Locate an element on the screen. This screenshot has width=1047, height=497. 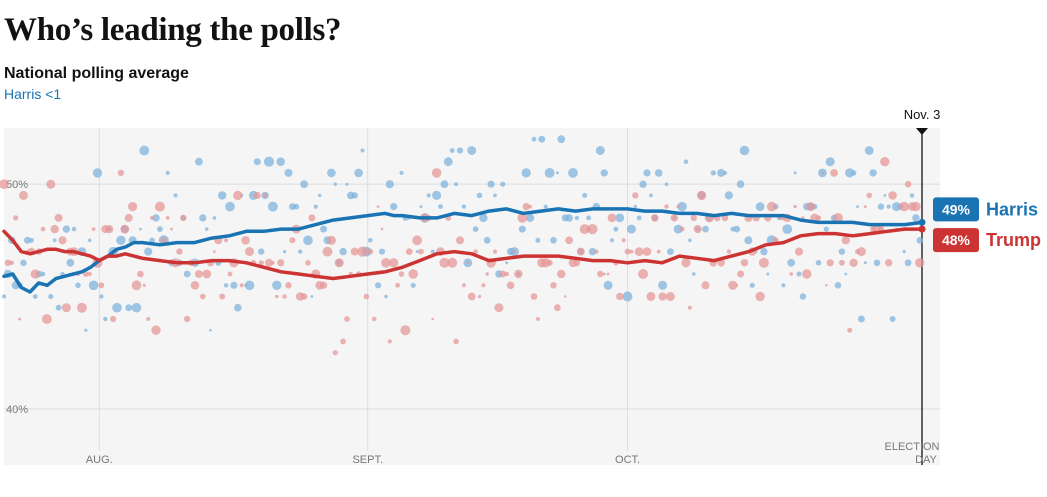
harris-endpoint is located at coordinates (922, 222).